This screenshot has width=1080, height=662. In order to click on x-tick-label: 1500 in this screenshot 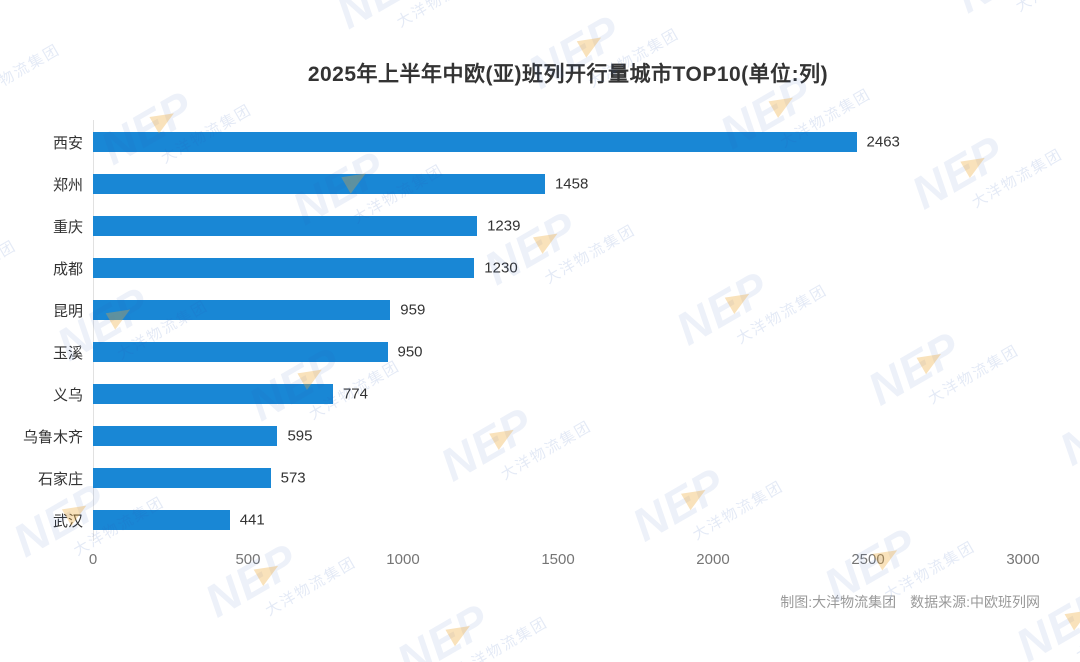, I will do `click(558, 559)`.